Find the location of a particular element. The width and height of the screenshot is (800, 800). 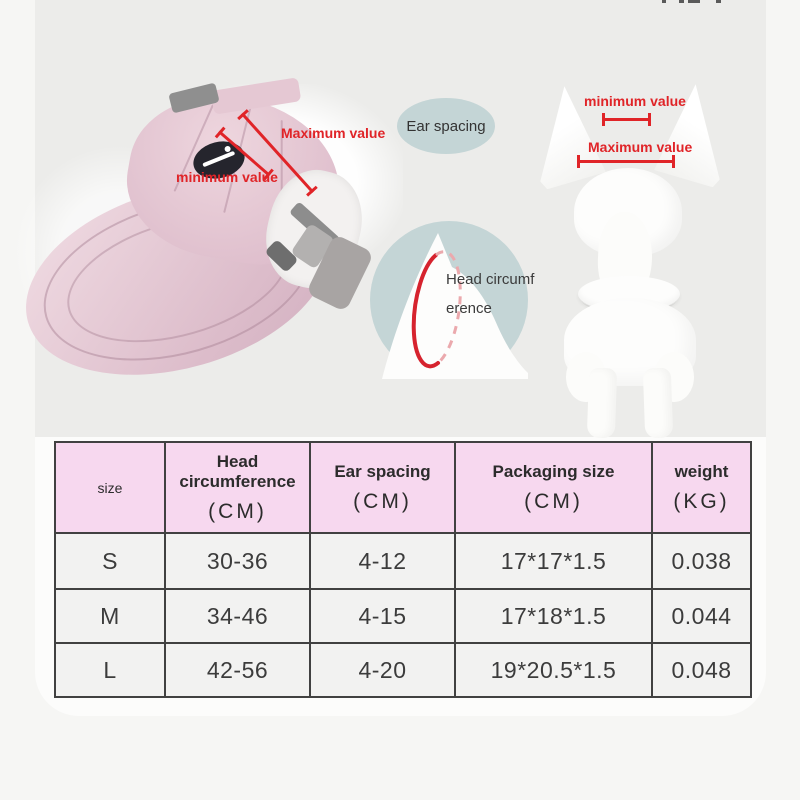

header-head-circumference: Head circumference (CM) is located at coordinates (237, 487).